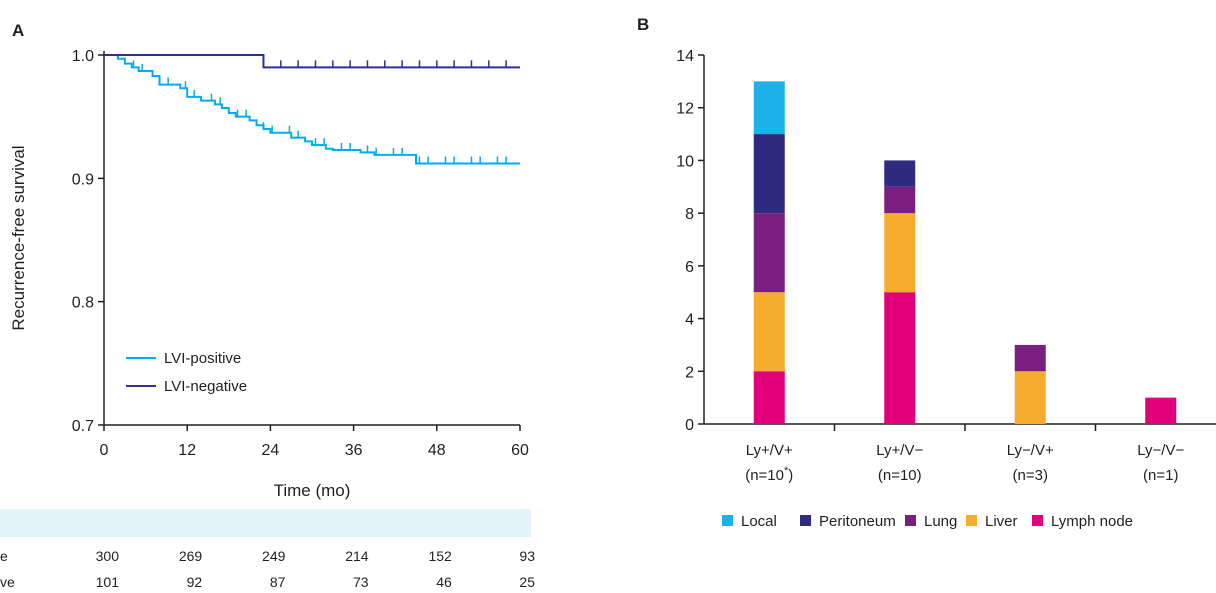  I want to click on risk-cell: 46, so click(444, 582).